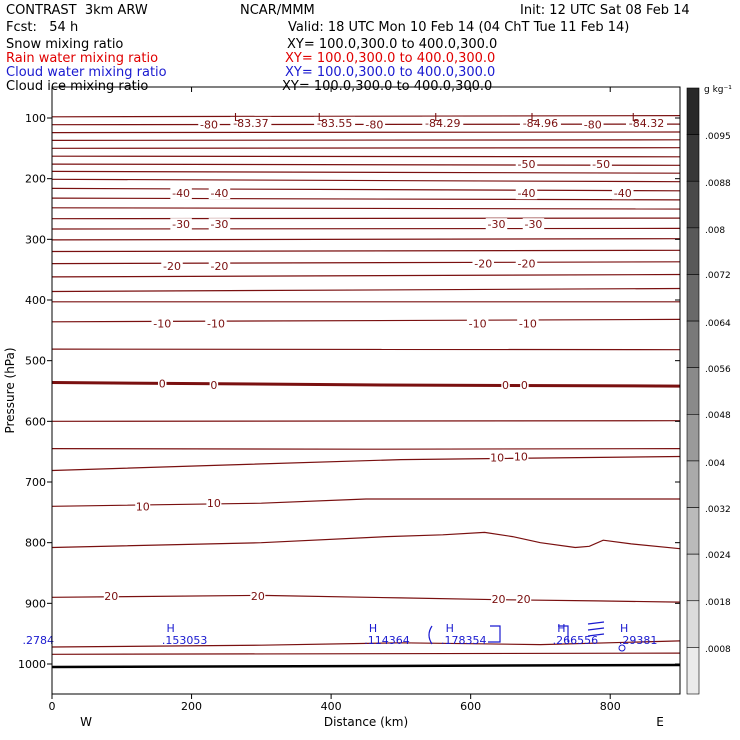 The image size is (740, 740). Describe the element at coordinates (77, 10) in the screenshot. I see `model-label: CONTRAST 3km ARW` at that location.